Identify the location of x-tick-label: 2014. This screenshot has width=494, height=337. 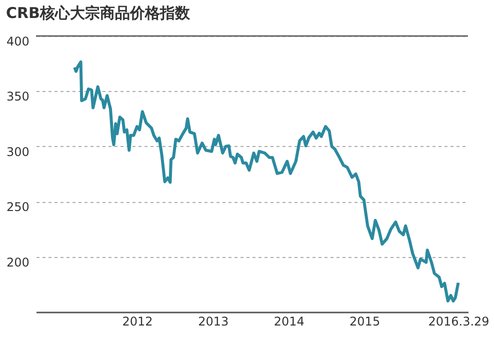
(289, 321).